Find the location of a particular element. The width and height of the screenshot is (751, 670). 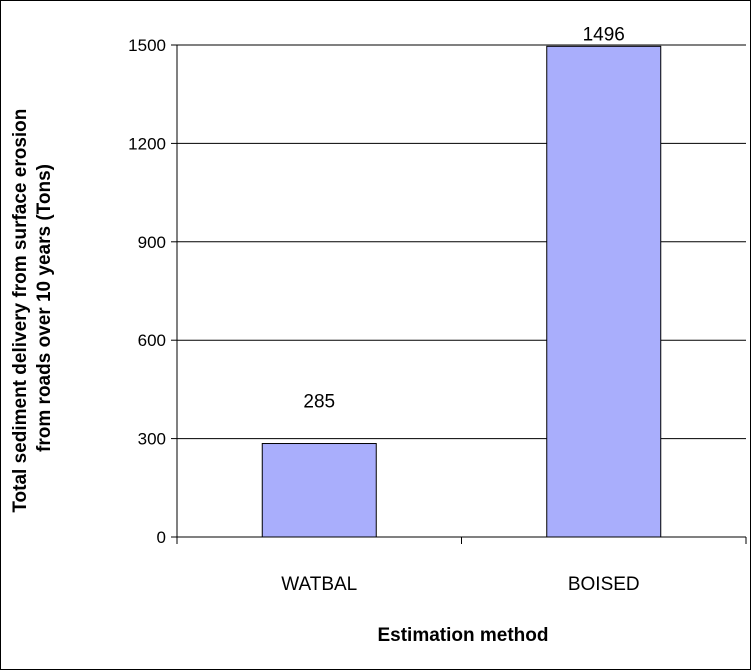

x-axis-title: Estimation method is located at coordinates (462, 635).